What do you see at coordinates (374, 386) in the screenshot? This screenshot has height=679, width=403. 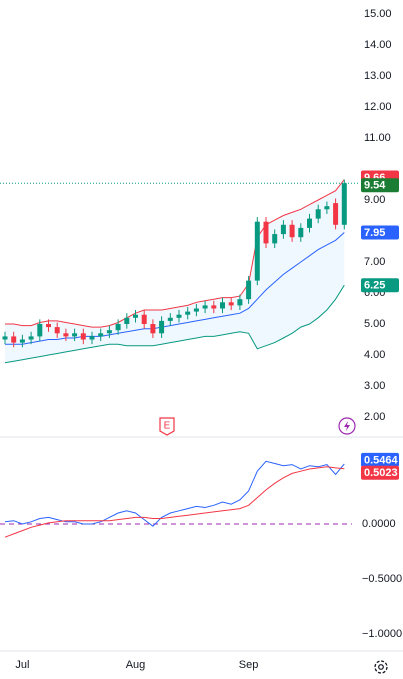 I see `y-tick-label: 3.00` at bounding box center [374, 386].